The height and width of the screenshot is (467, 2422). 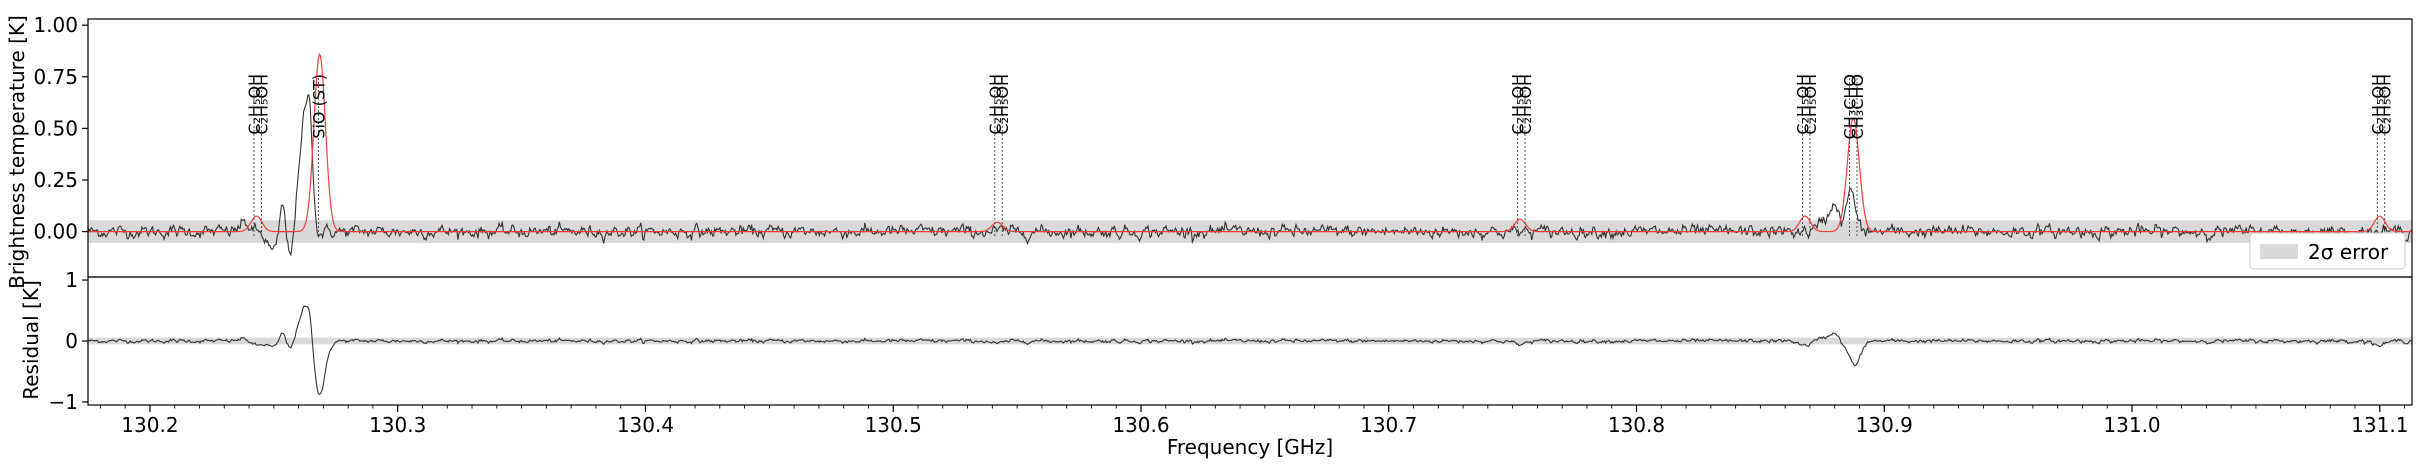 I want to click on x-tick-label: 131.1, so click(x=2379, y=425).